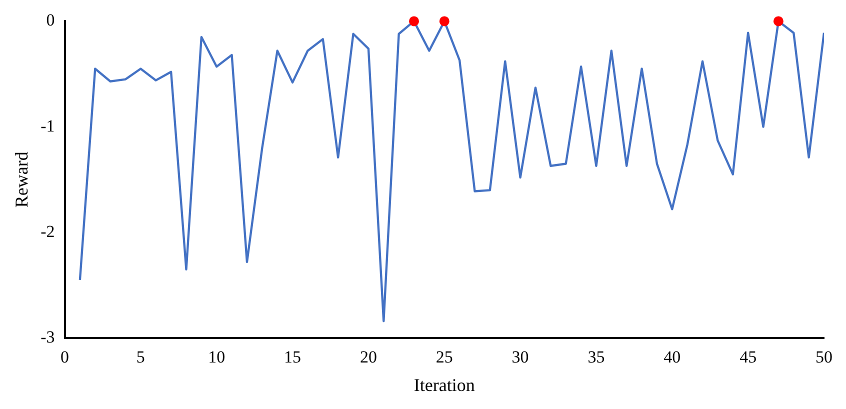 Image resolution: width=846 pixels, height=409 pixels. What do you see at coordinates (47, 336) in the screenshot?
I see `y-tick-label: -3` at bounding box center [47, 336].